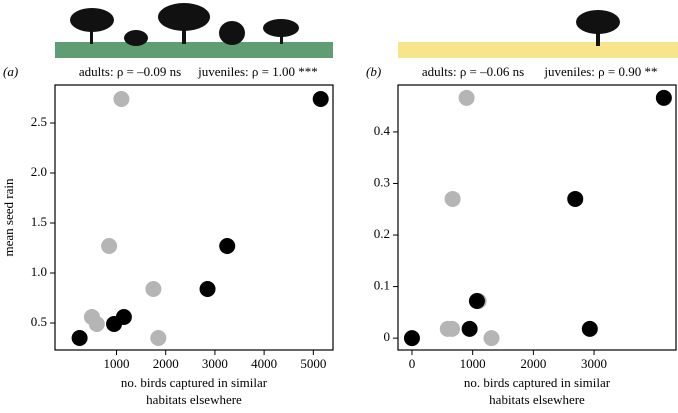  Describe the element at coordinates (373, 71) in the screenshot. I see `panel-label: (b)` at that location.